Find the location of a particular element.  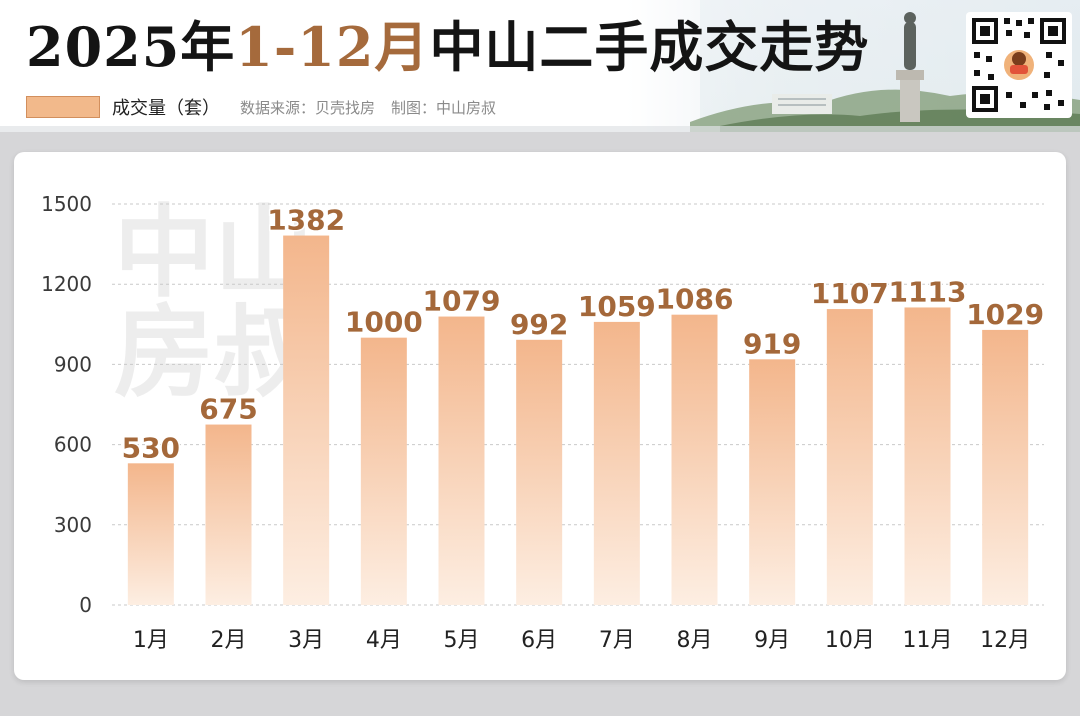

data-label: 1086 is located at coordinates (695, 299).